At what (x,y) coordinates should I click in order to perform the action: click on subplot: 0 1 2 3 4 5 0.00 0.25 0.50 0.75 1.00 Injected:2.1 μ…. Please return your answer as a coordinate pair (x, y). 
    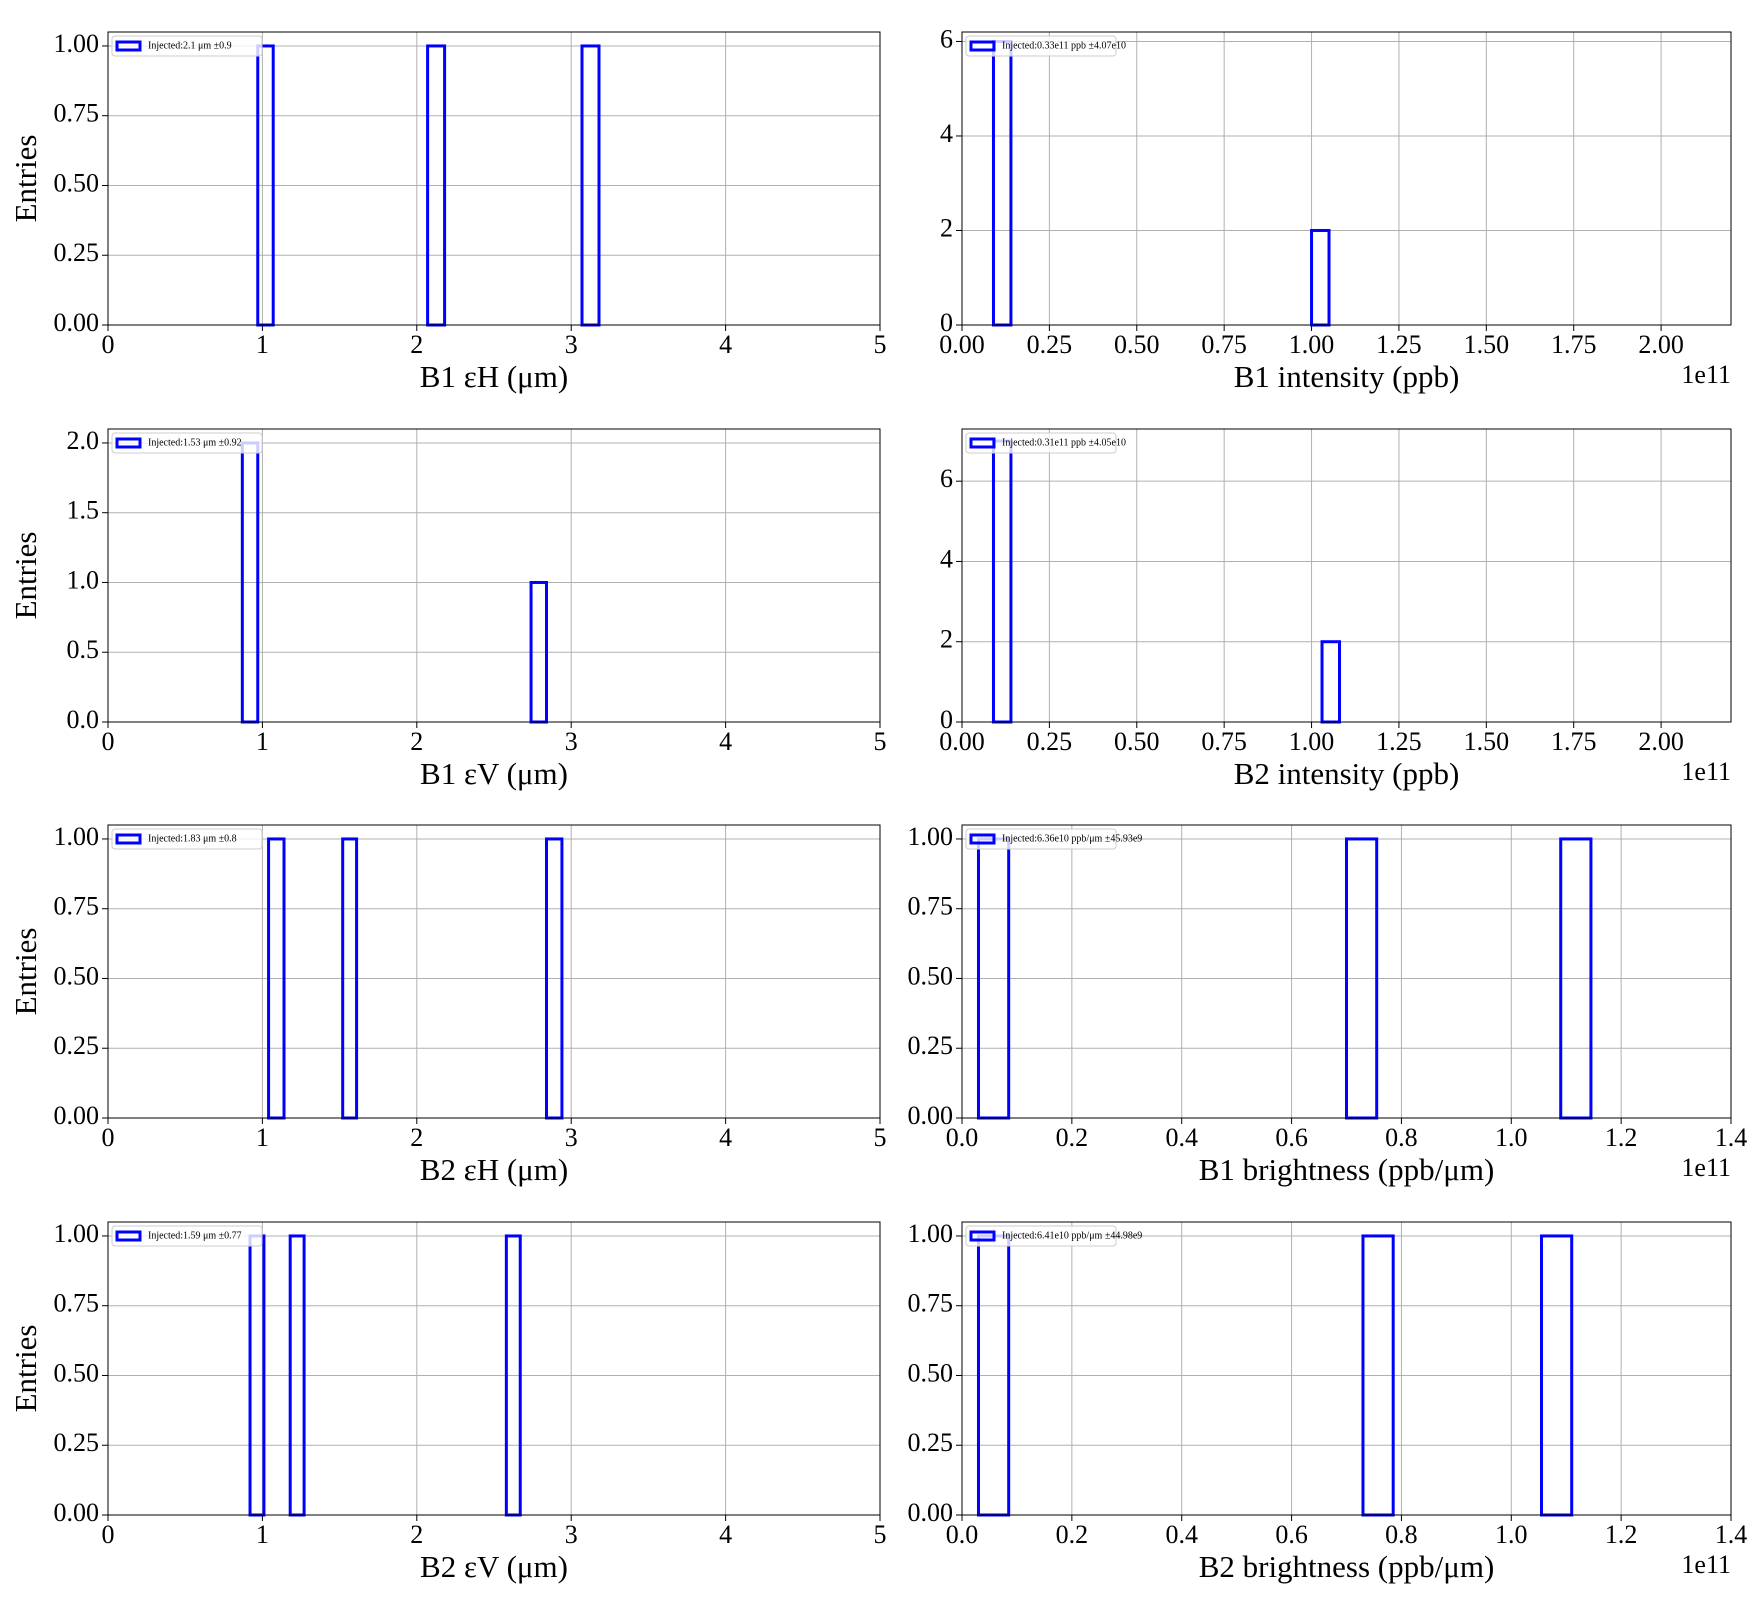
    Looking at the image, I should click on (447, 211).